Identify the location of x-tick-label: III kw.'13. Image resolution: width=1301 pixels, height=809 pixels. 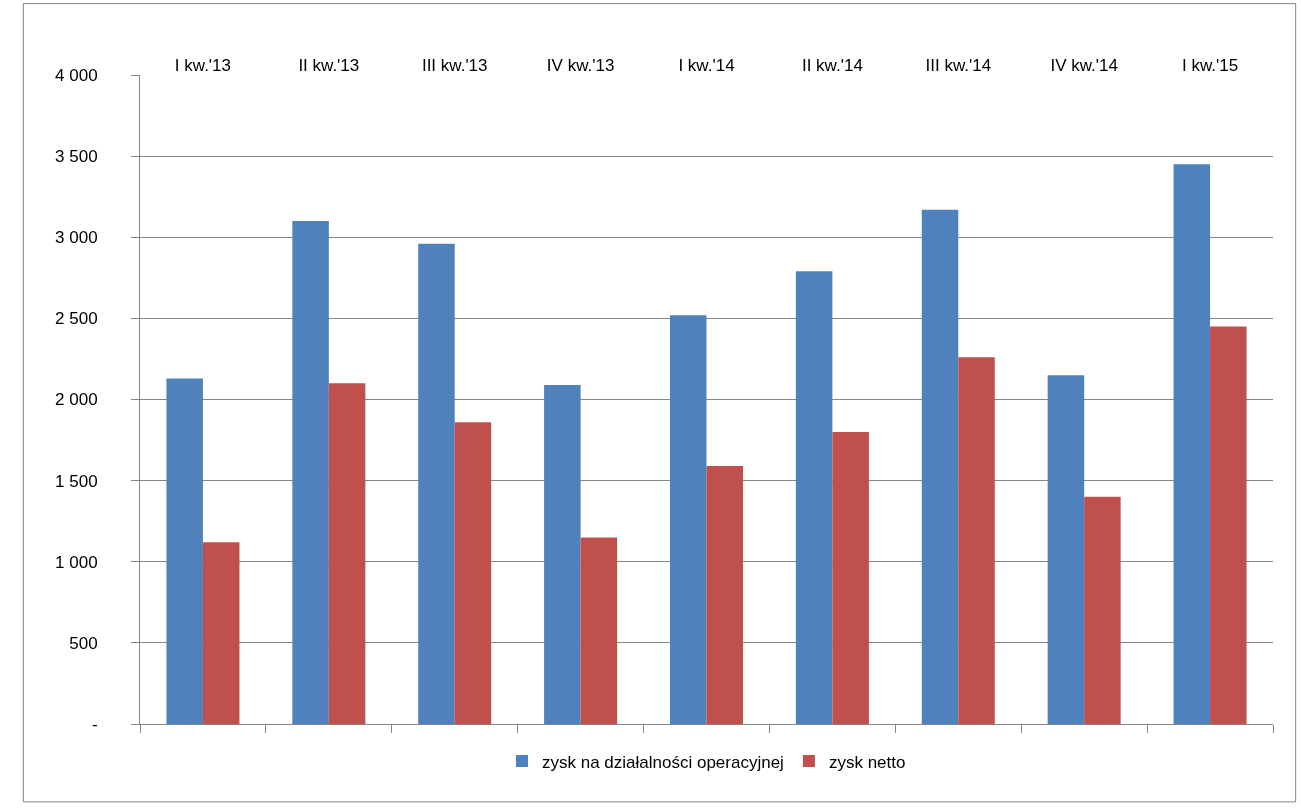
(454, 65).